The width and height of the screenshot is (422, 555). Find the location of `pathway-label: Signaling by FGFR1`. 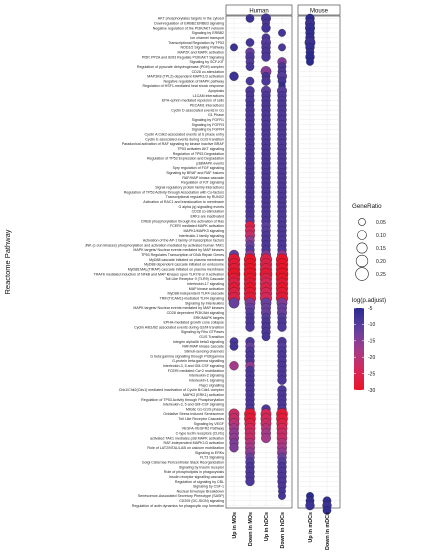

pathway-label: Signaling by FGFR1 is located at coordinates (208, 120).